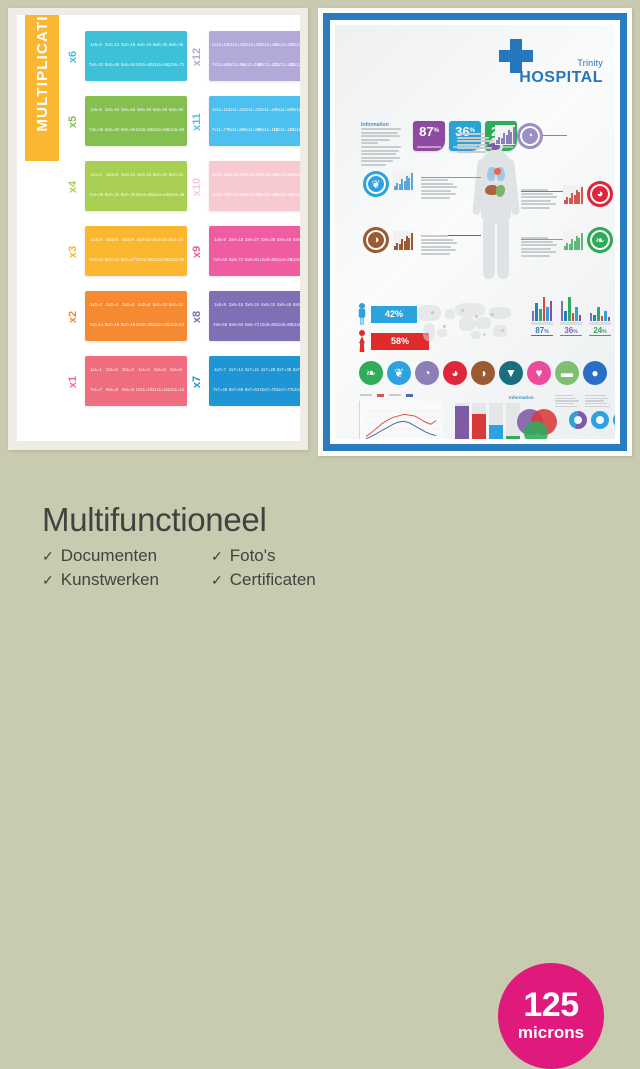 The image size is (640, 1069). Describe the element at coordinates (284, 390) in the screenshot. I see `multiplication-cell: 11x7=77` at that location.